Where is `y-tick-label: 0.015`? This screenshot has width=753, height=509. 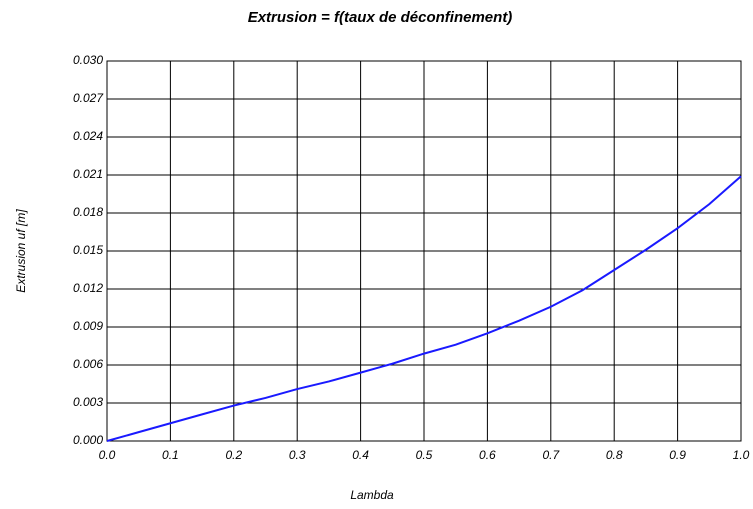
y-tick-label: 0.015 is located at coordinates (88, 250).